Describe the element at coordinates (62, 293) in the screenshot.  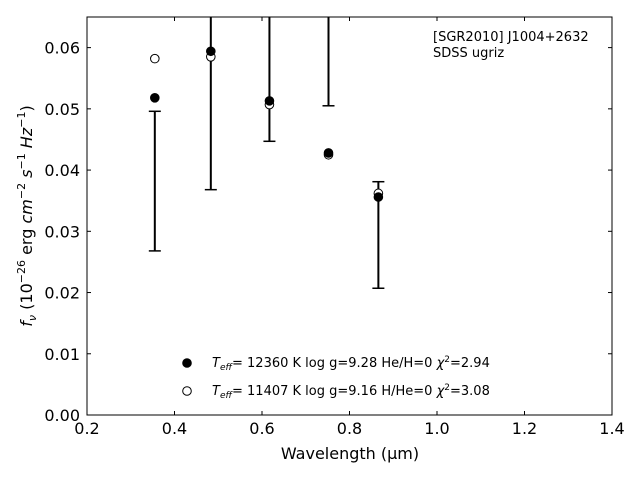
I see `y-tick-label: 0.02` at that location.